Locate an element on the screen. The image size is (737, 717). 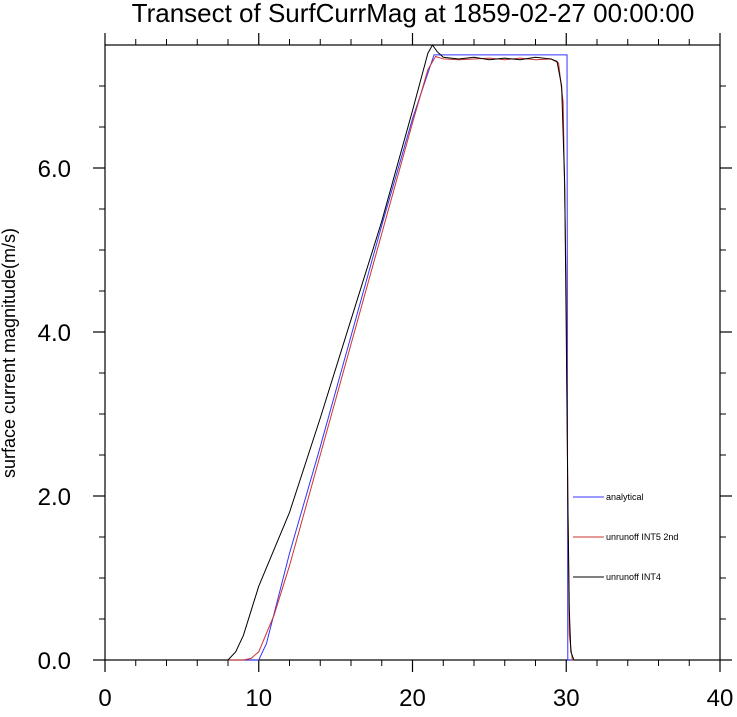
legend-item-analytical: analytical is located at coordinates (608, 497).